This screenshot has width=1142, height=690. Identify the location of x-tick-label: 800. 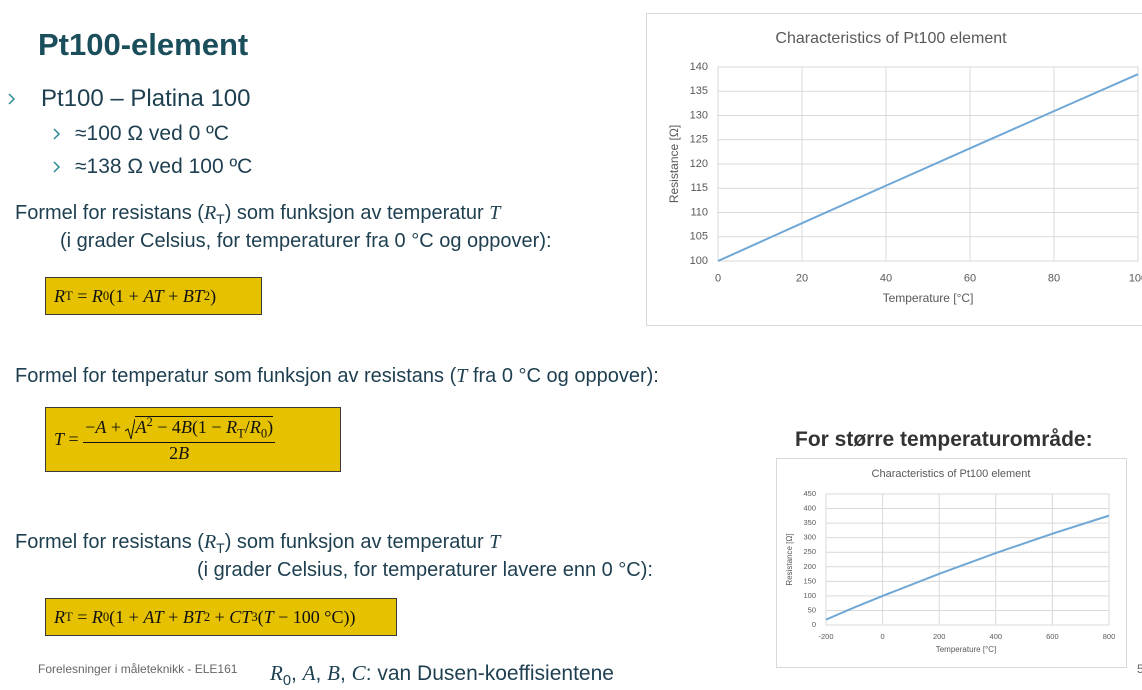
(1109, 636).